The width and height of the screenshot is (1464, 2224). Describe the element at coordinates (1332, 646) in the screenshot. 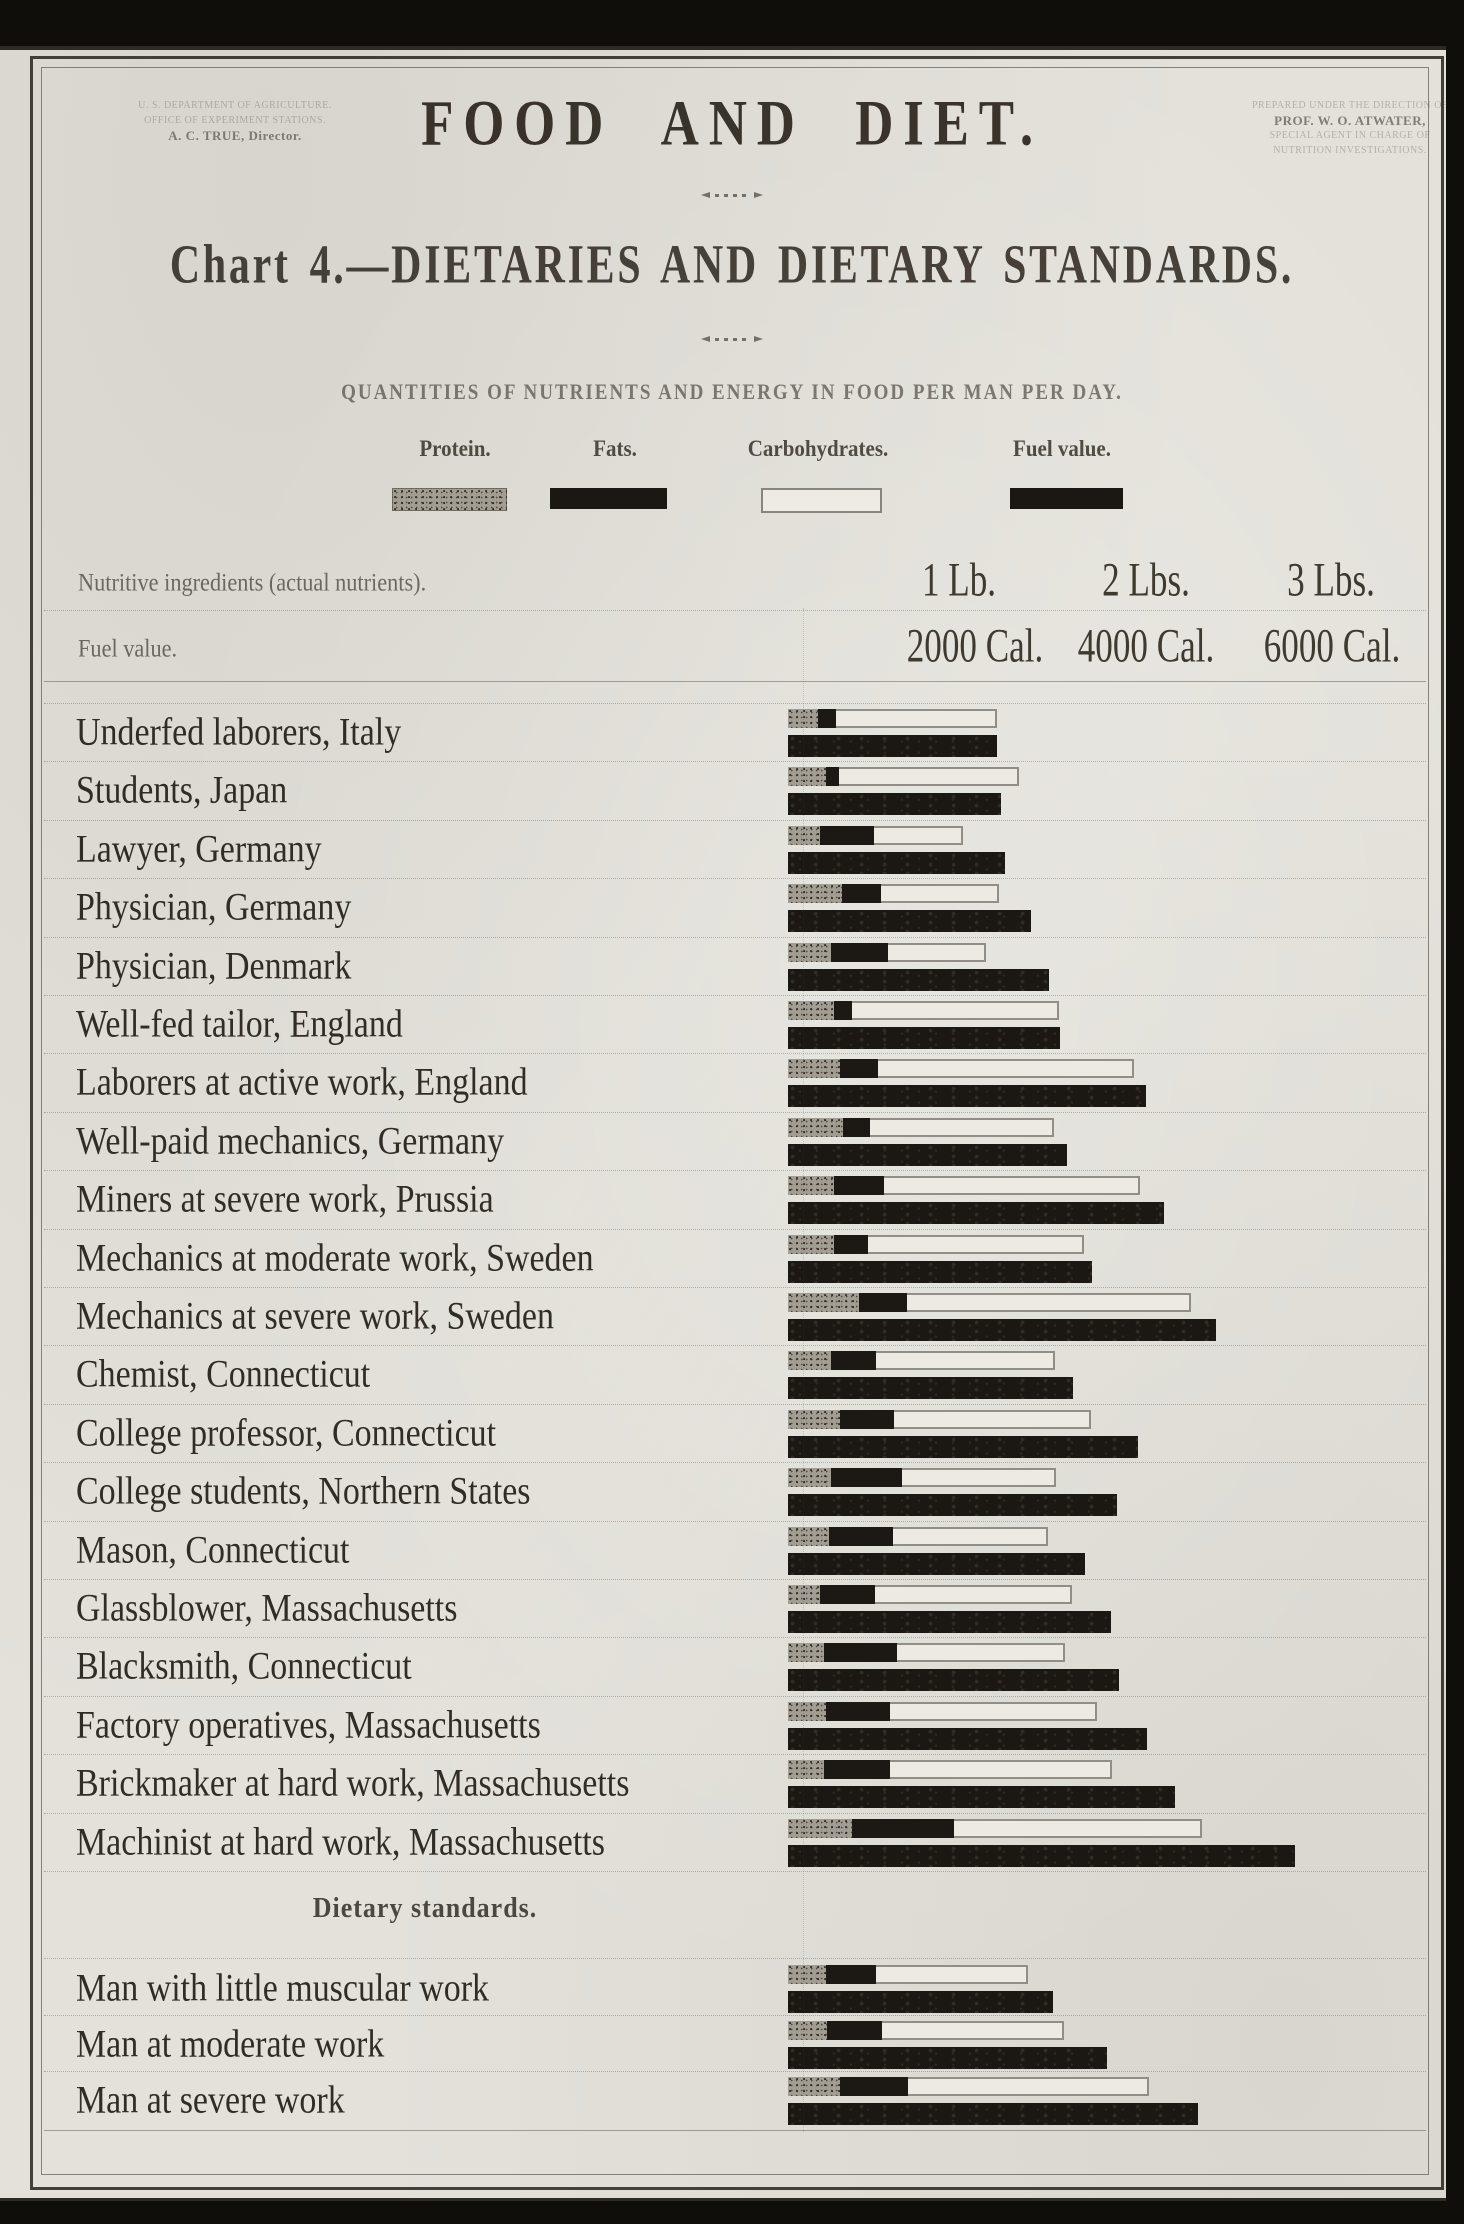

I see `axis-tick-6000cal: 6000 Cal.` at that location.